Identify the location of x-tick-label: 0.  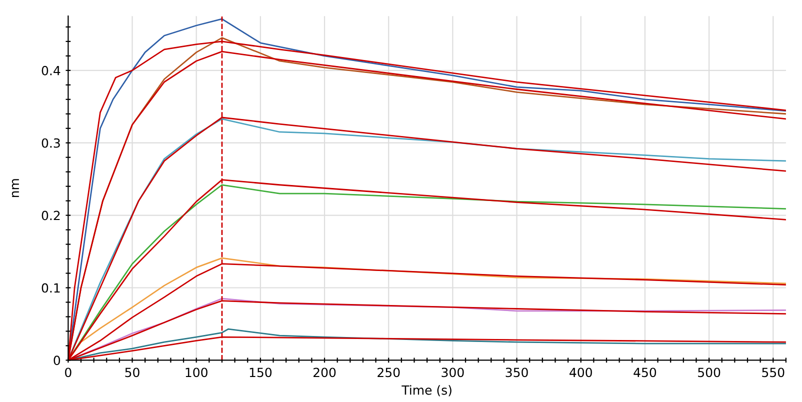
(68, 373).